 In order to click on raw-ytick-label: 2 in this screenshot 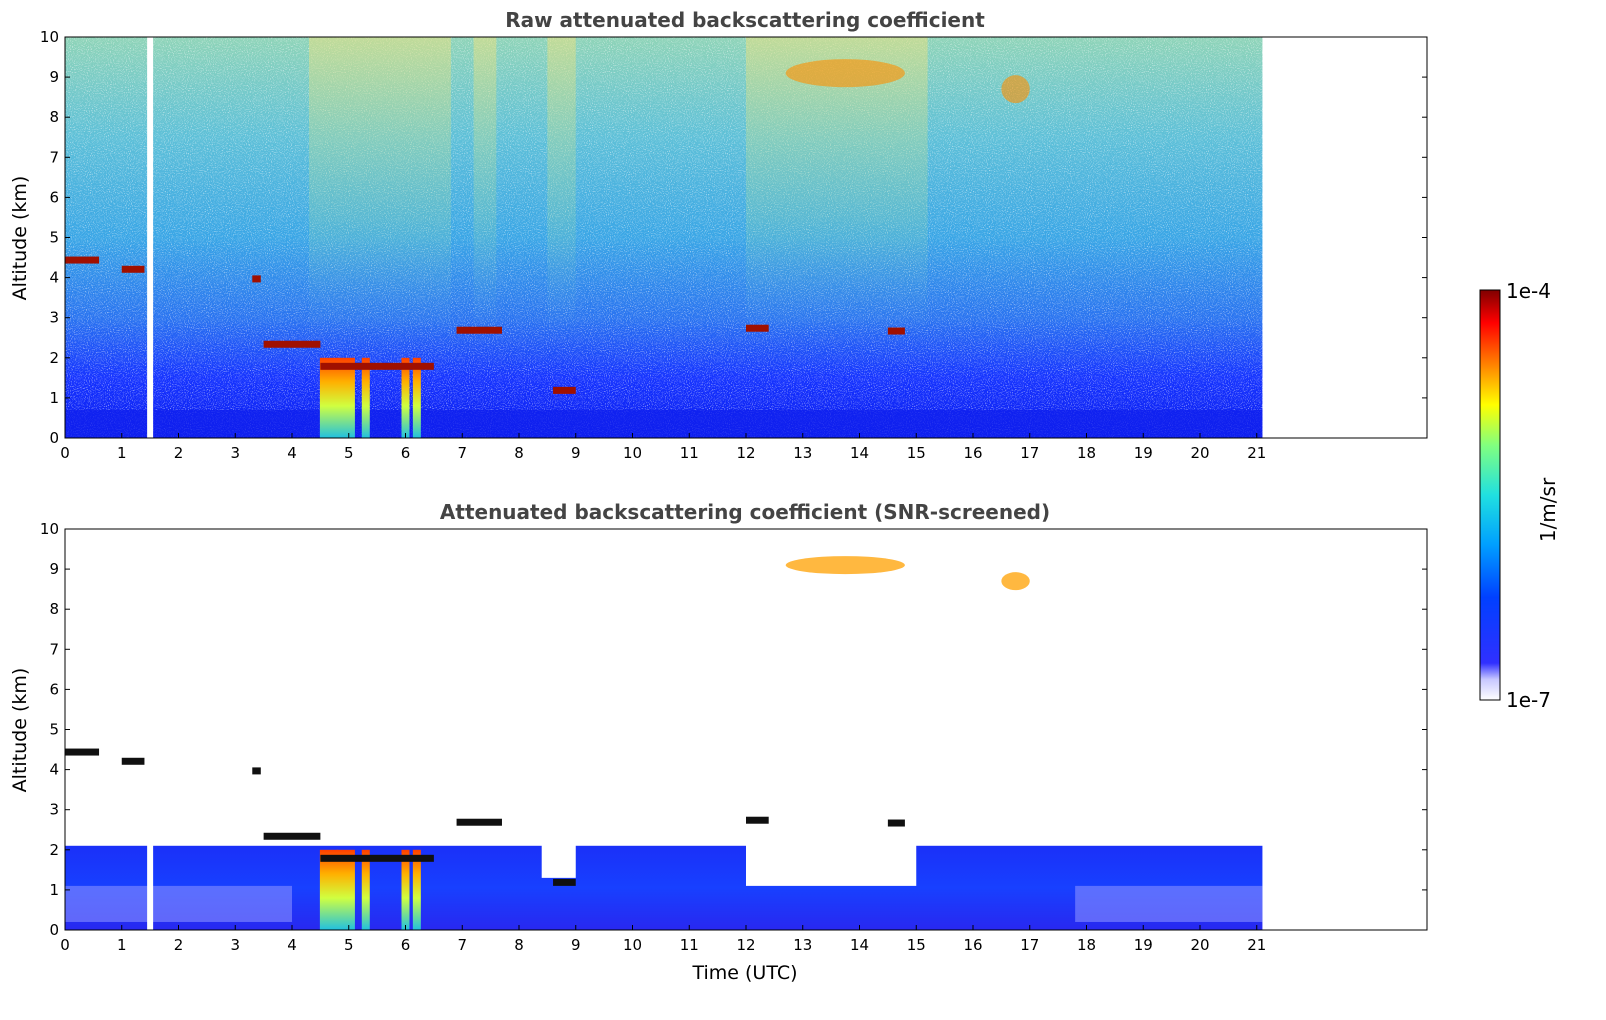, I will do `click(54, 358)`.